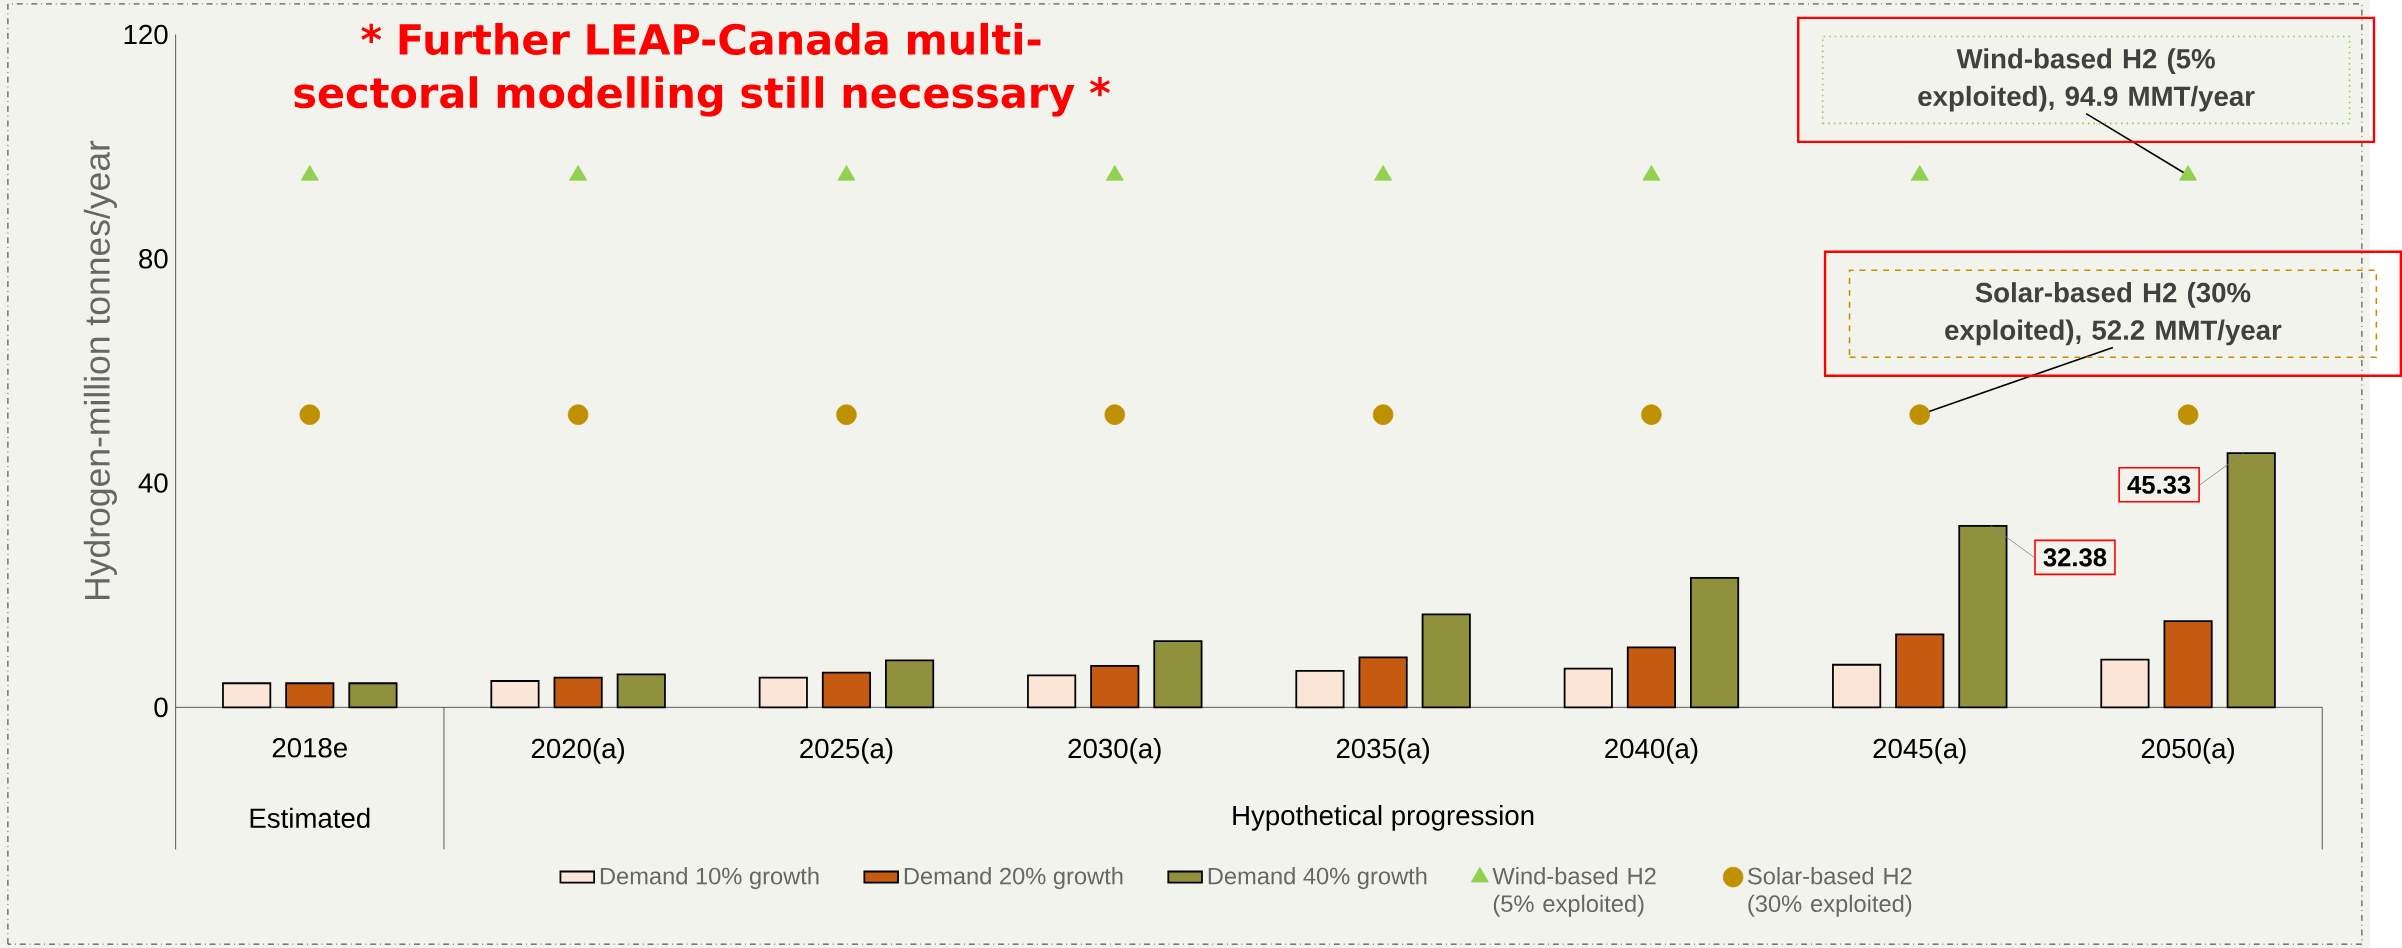 Image resolution: width=2402 pixels, height=948 pixels. What do you see at coordinates (1829, 892) in the screenshot?
I see `legend-label: Solar-based H2 (30% exploited)` at bounding box center [1829, 892].